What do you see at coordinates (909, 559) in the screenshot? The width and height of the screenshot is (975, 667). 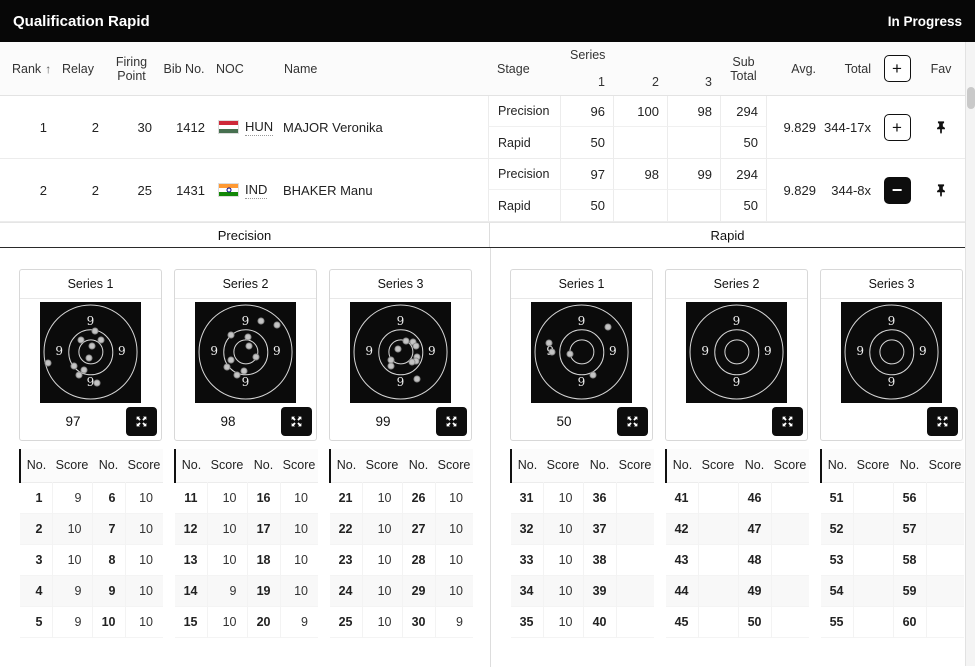 I see `shot-number: 58` at bounding box center [909, 559].